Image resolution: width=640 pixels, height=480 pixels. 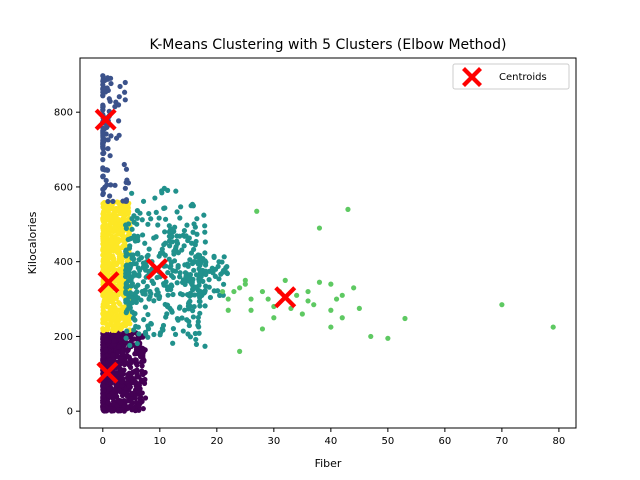 I want to click on x-tick-label: 10, so click(x=159, y=441).